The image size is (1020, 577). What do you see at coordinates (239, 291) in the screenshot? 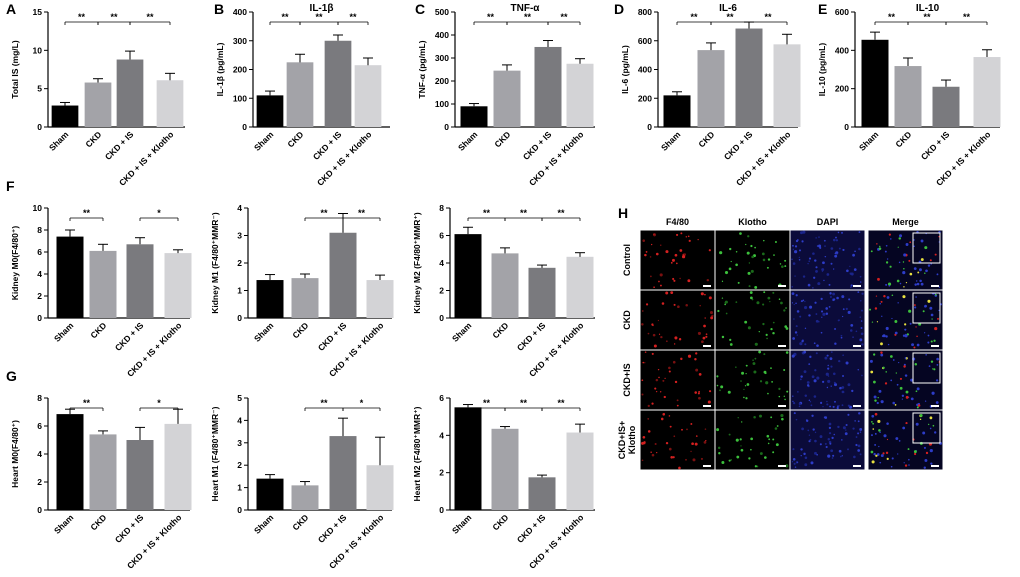
I see `y-tick-label: 1` at bounding box center [239, 291].